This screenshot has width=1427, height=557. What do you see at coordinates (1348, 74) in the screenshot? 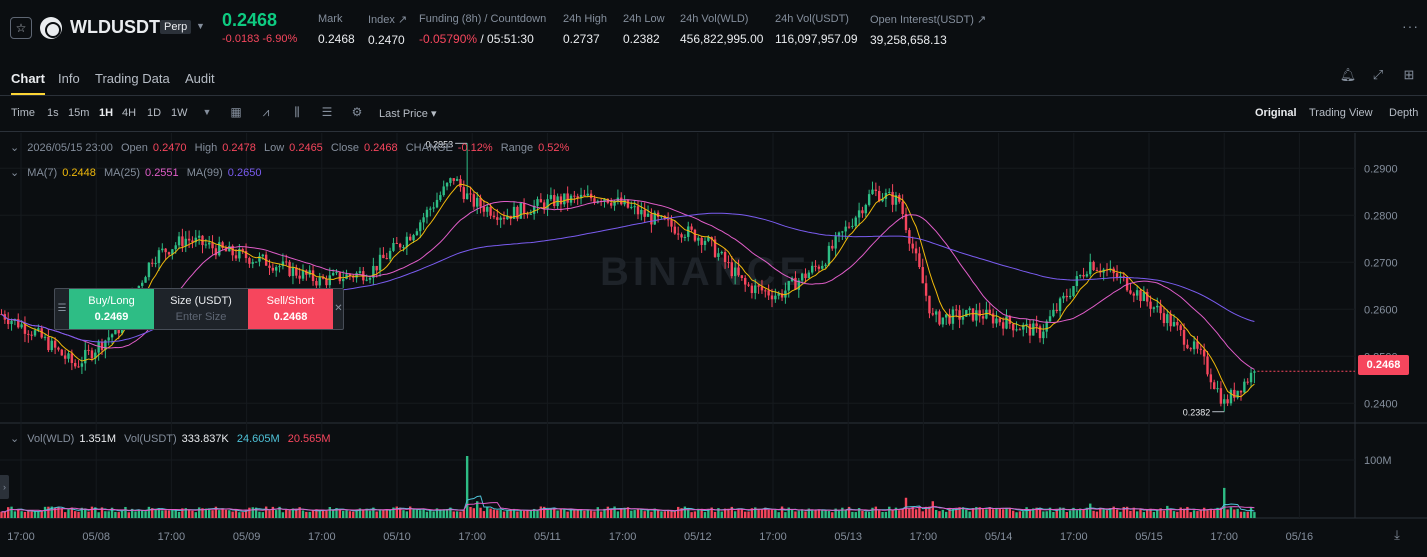
I see `bell-icon: 🔔︎` at bounding box center [1348, 74].